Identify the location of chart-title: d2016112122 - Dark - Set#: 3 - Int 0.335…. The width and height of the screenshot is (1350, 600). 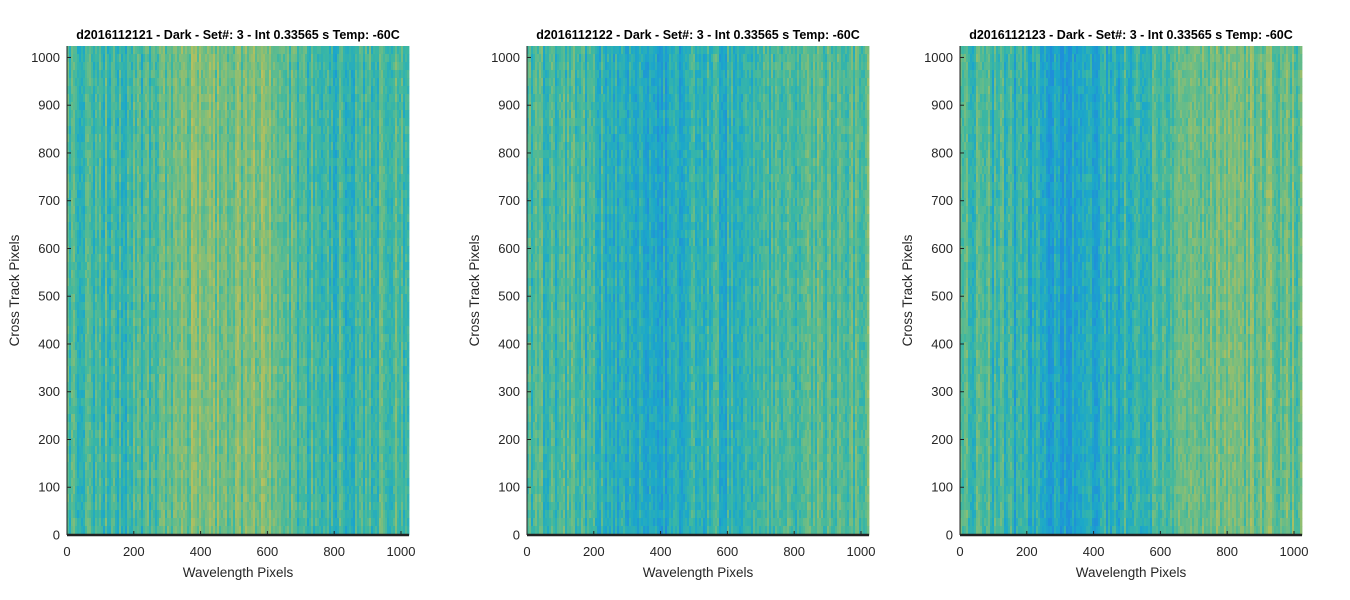
(698, 35).